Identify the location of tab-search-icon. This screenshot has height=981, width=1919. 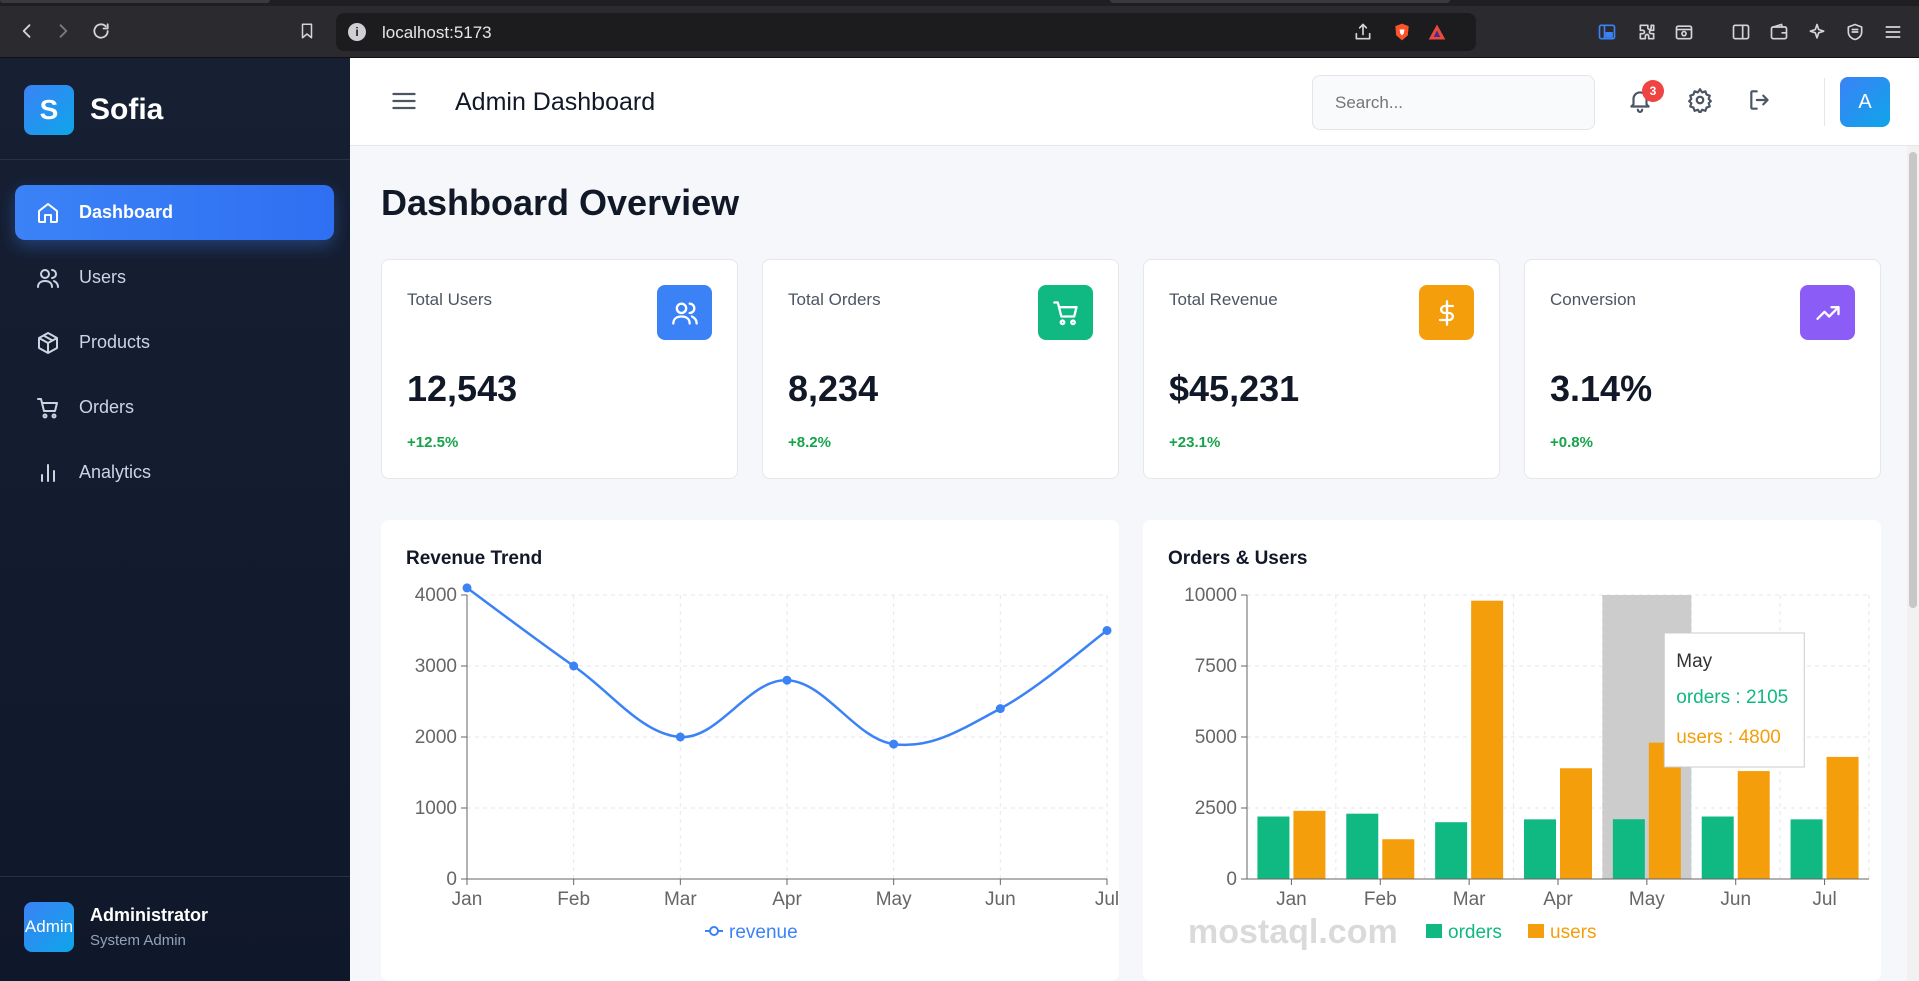
(1684, 32).